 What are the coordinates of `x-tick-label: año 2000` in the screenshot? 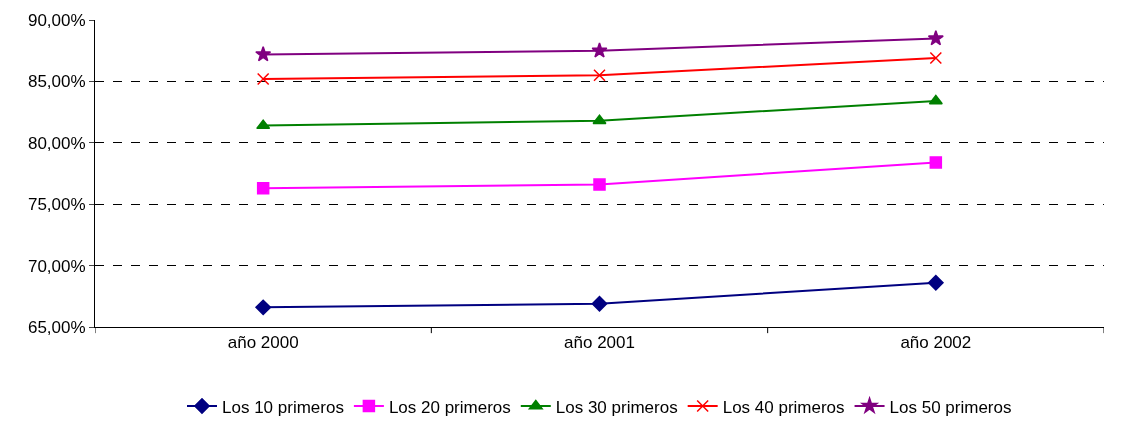 It's located at (263, 343).